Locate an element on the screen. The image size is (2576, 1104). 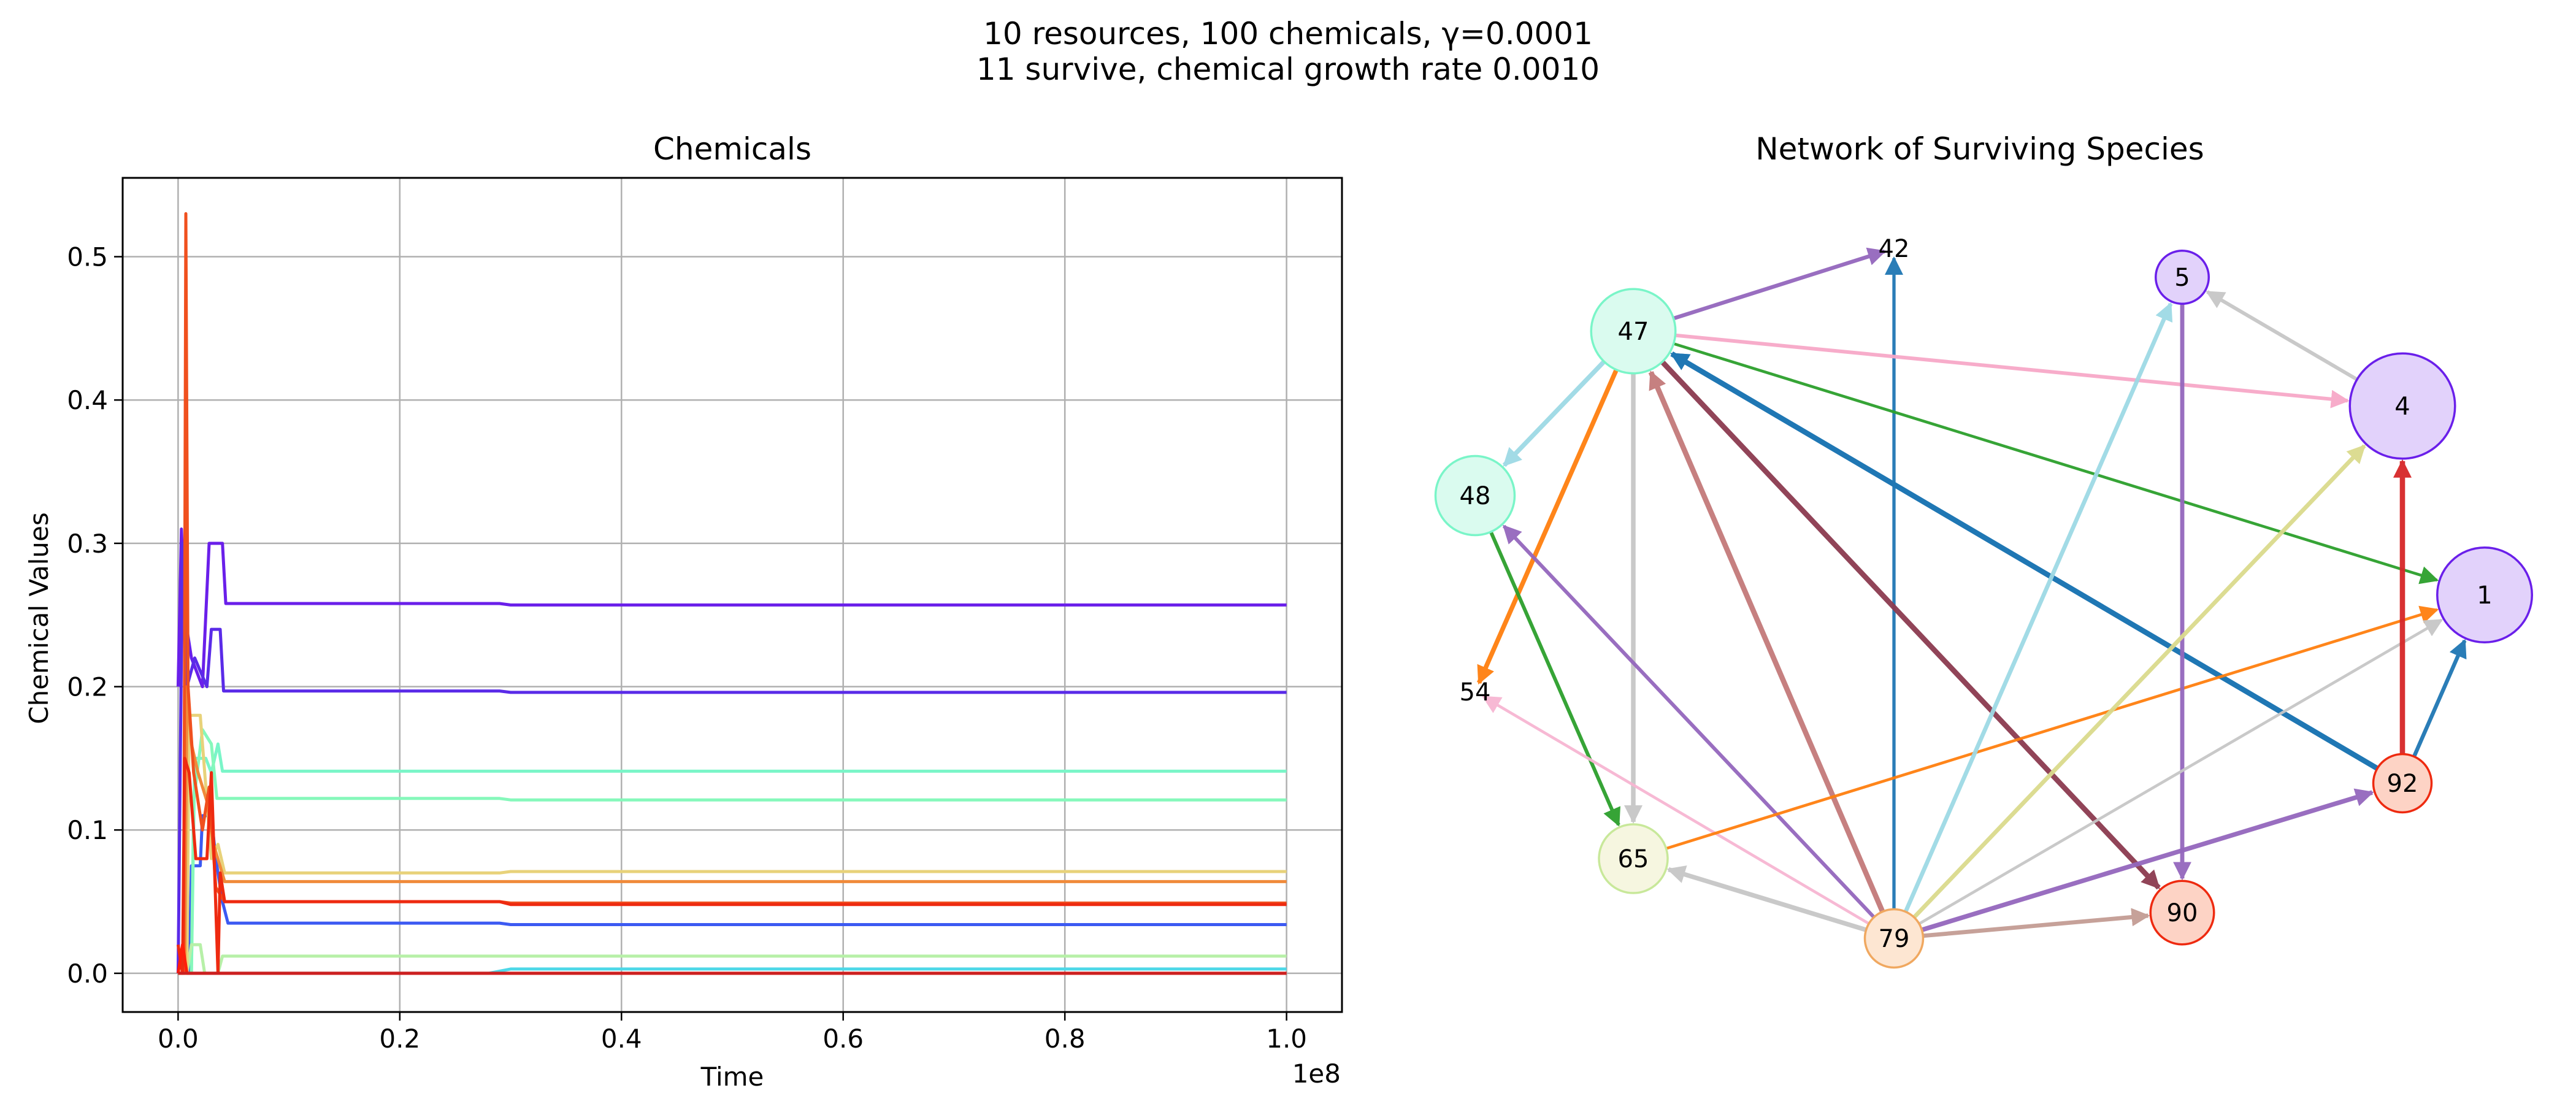
node-label: 5 is located at coordinates (2182, 278).